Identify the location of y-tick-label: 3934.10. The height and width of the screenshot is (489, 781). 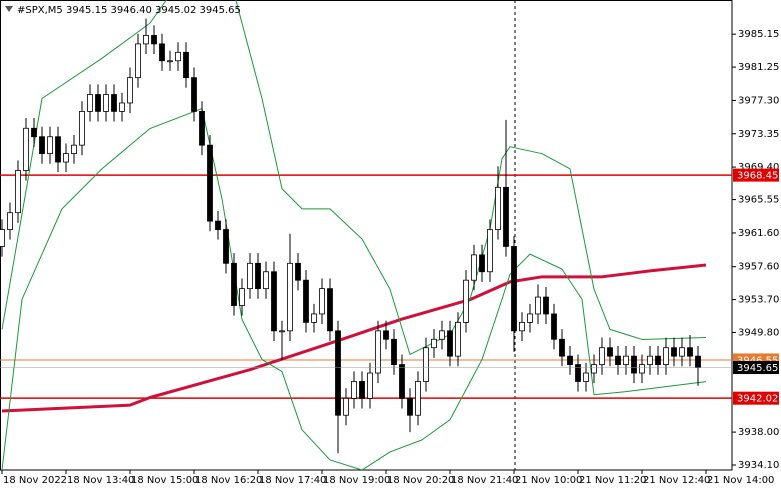
(758, 465).